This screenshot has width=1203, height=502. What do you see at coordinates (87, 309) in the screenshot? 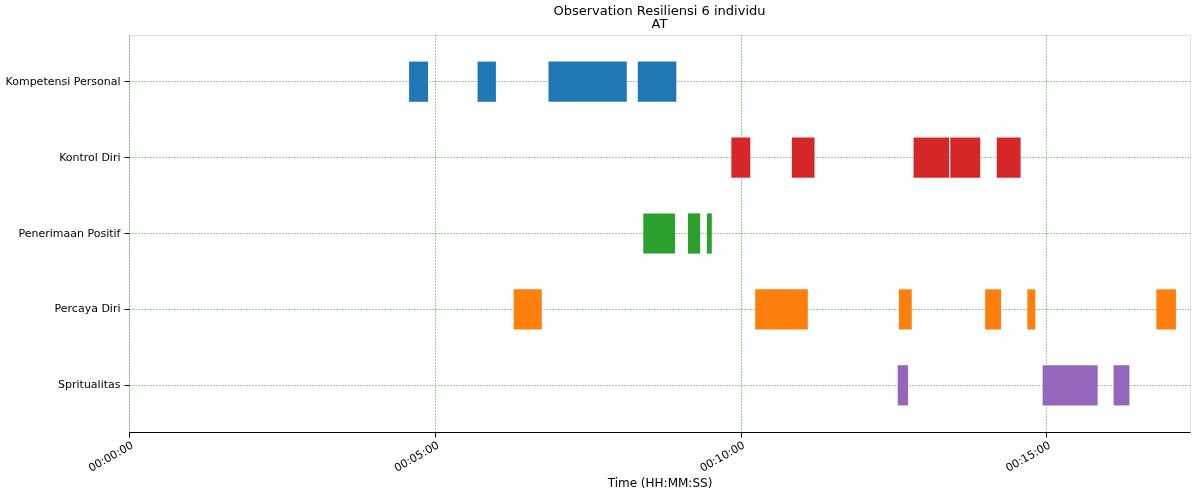
I see `y-tick-label: Percaya Diri` at bounding box center [87, 309].